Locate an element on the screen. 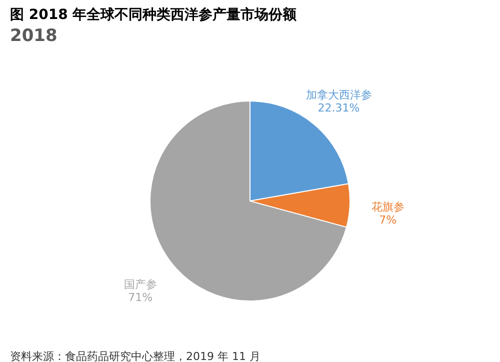 This screenshot has width=500, height=362. text: 资料来源：食品药品研究中心整理，2019 年 11 月 is located at coordinates (135, 356).